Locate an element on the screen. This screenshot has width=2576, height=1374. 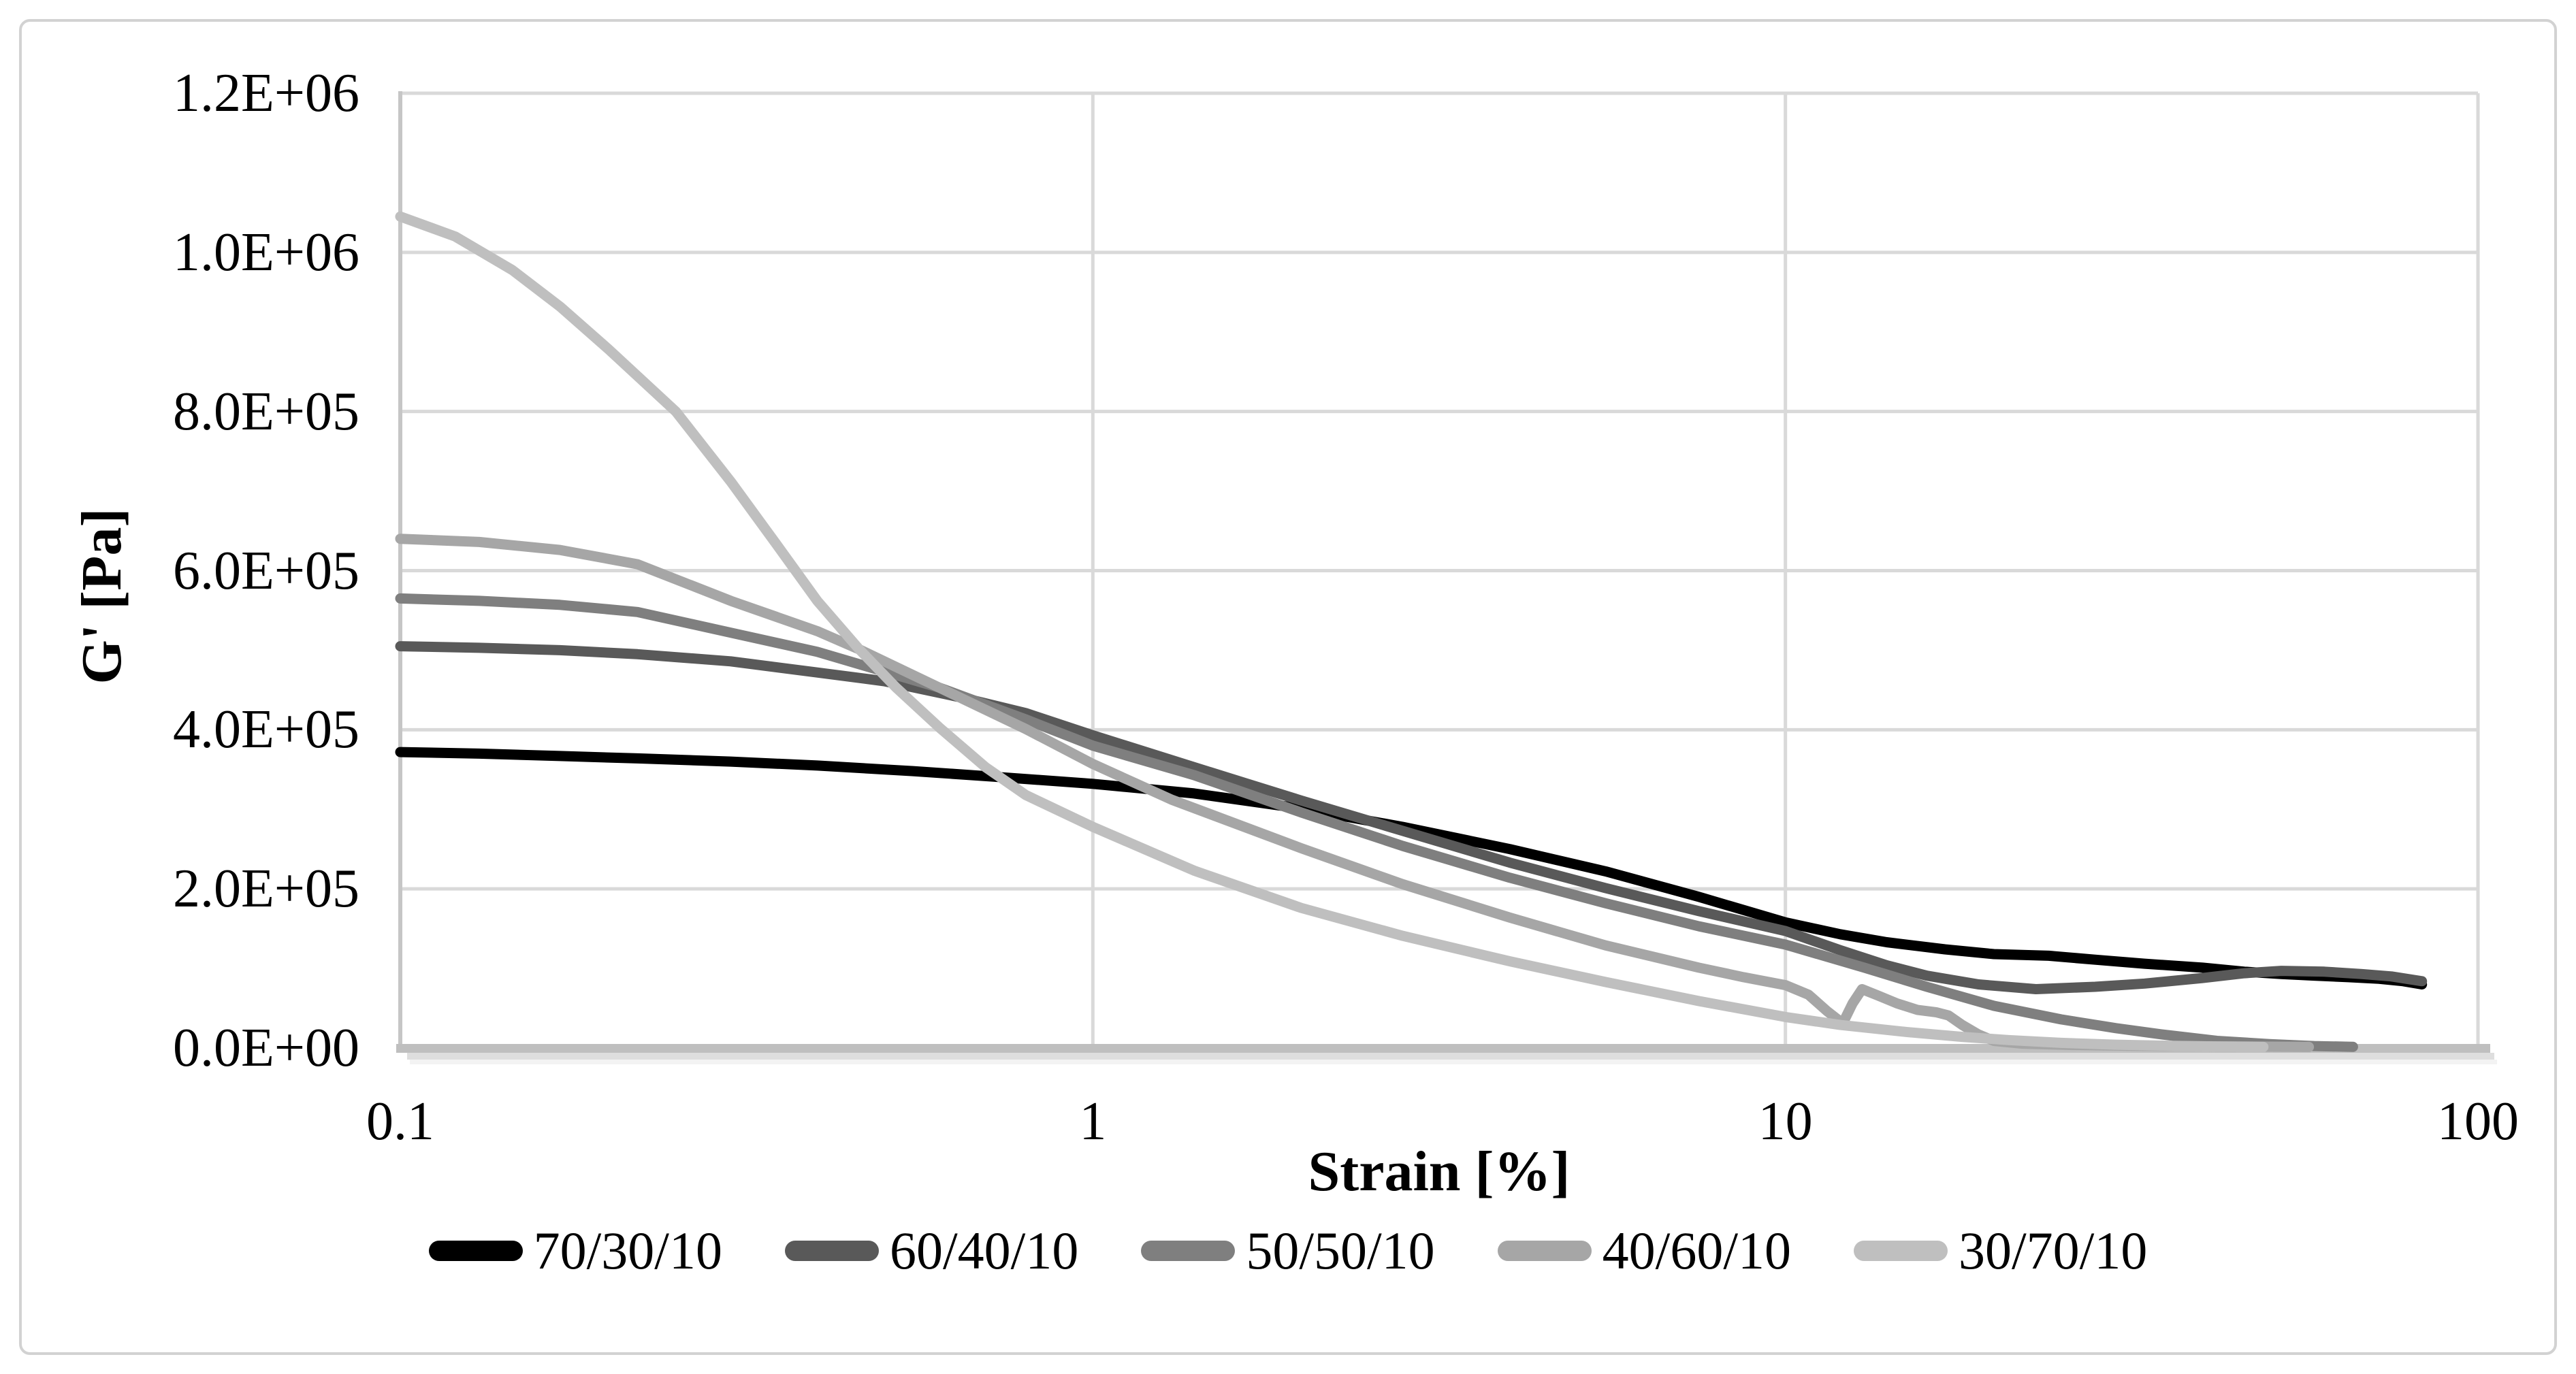
legend-item: 40/60/10 is located at coordinates (1645, 1250).